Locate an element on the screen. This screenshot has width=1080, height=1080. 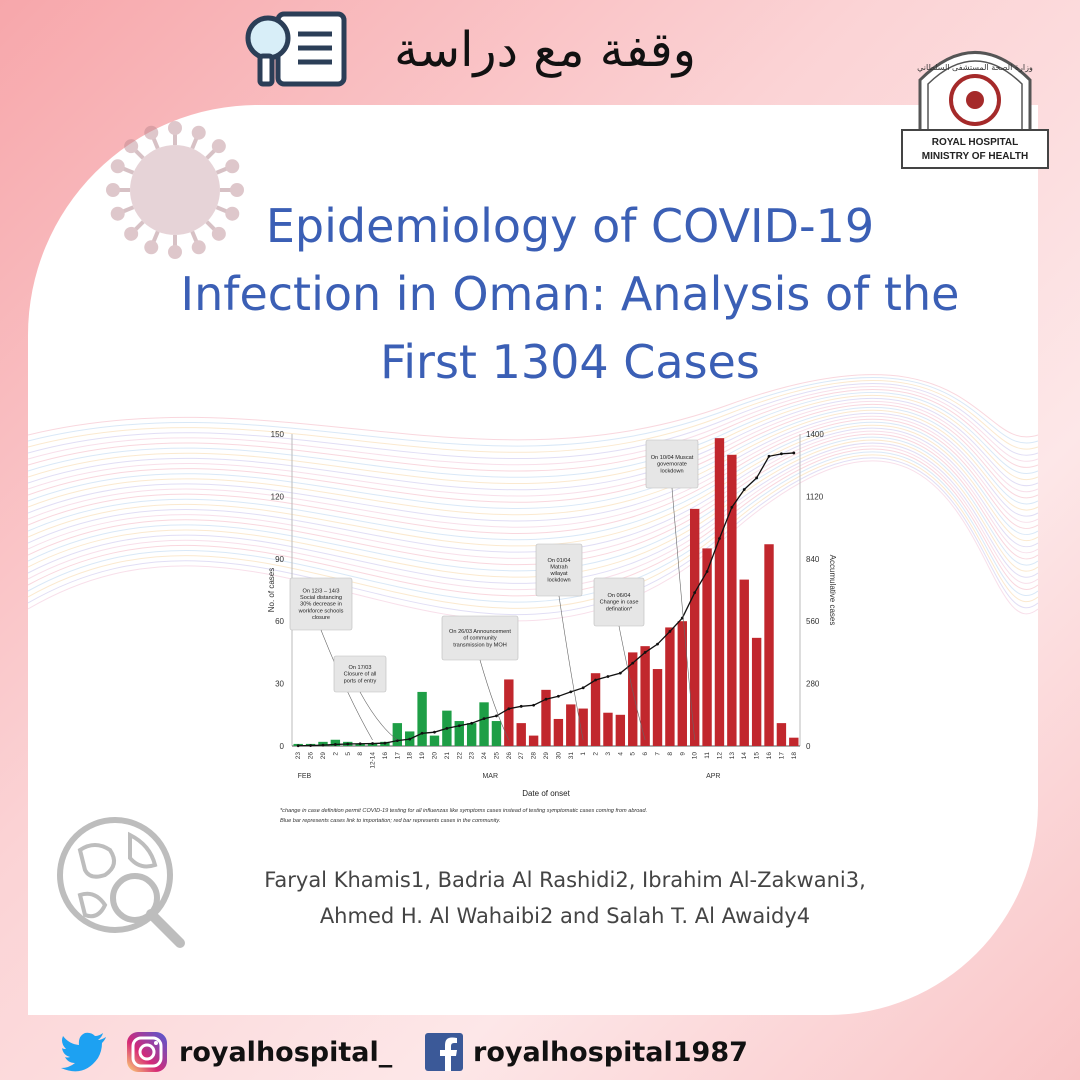
logo-line1: ROYAL HOSPITAL is located at coordinates (975, 142).